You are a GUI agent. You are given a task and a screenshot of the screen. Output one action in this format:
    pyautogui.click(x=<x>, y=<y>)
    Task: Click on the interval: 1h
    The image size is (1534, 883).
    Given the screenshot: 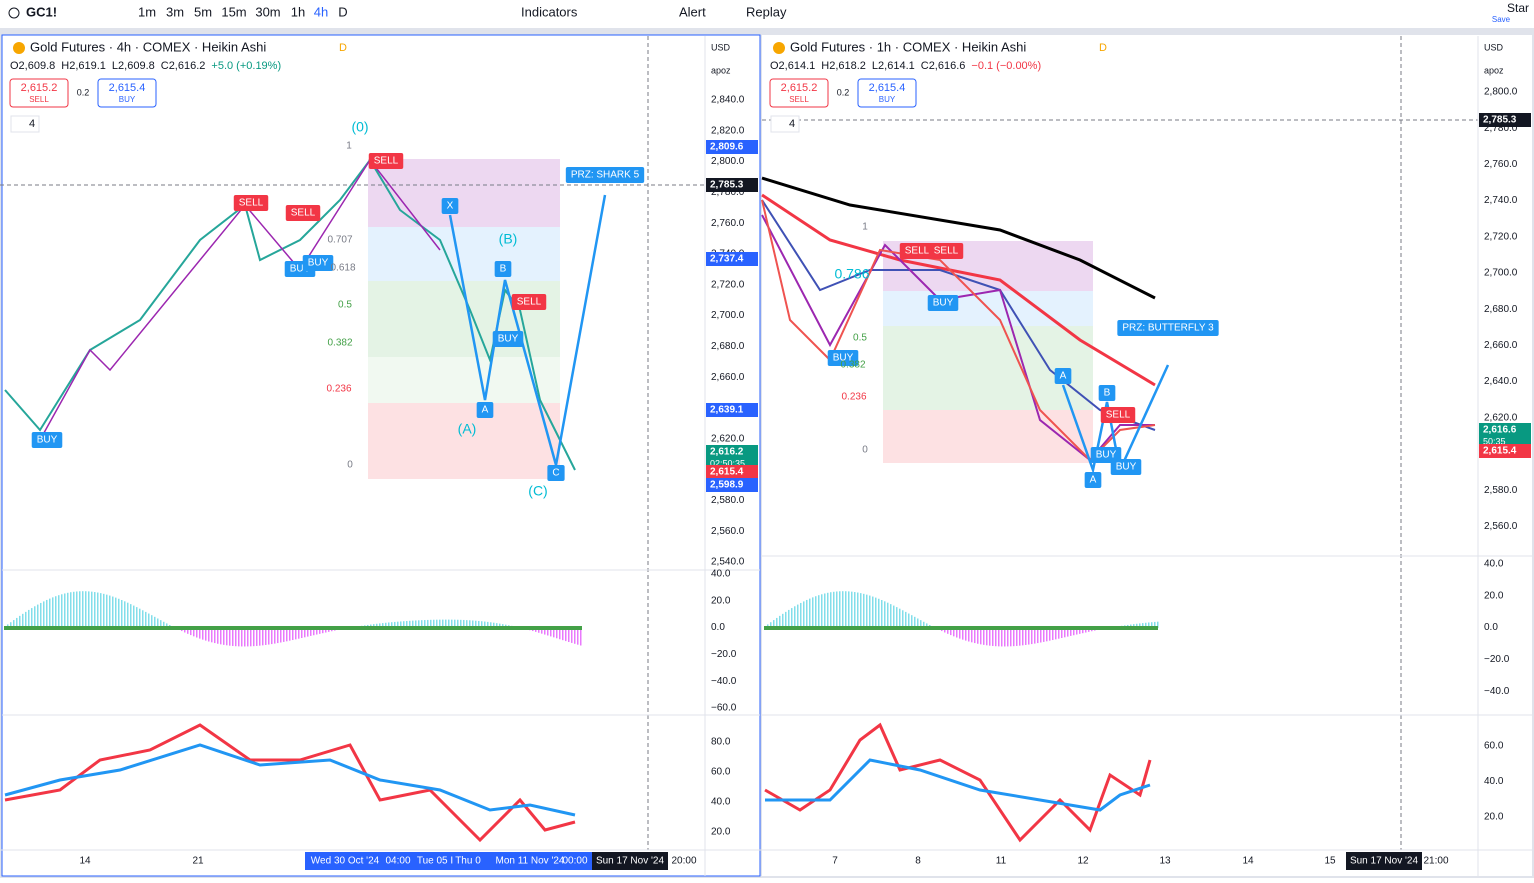 What is the action you would take?
    pyautogui.click(x=298, y=11)
    